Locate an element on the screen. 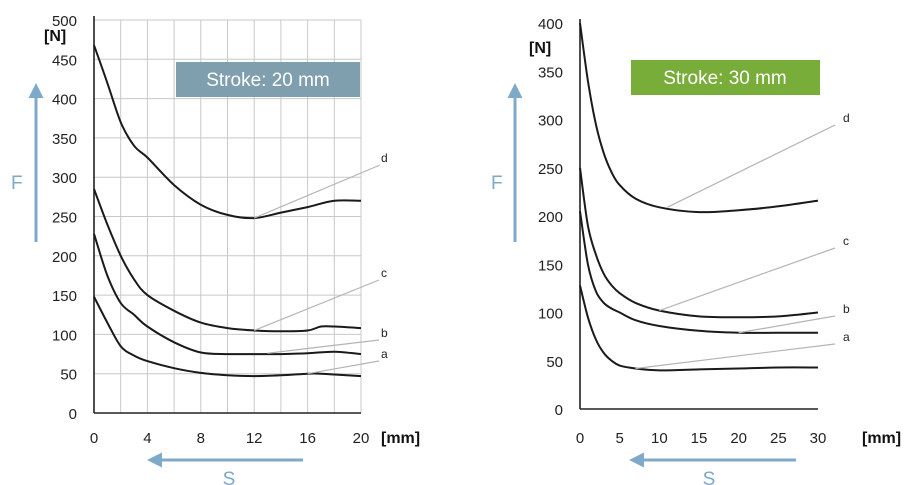 Image resolution: width=913 pixels, height=485 pixels. x-tick-label: 8 is located at coordinates (201, 438).